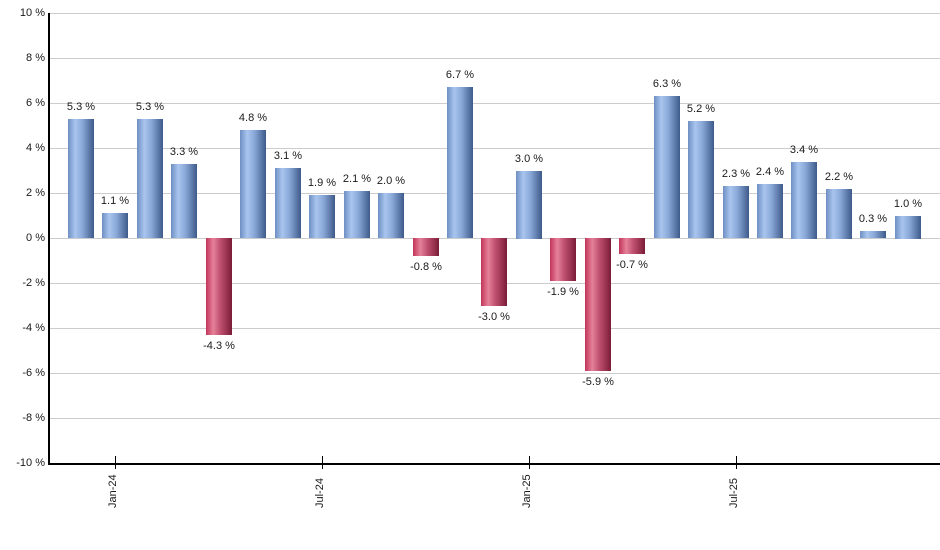 Image resolution: width=940 pixels, height=550 pixels. Describe the element at coordinates (563, 292) in the screenshot. I see `bar-value-label: -1.9 %` at that location.